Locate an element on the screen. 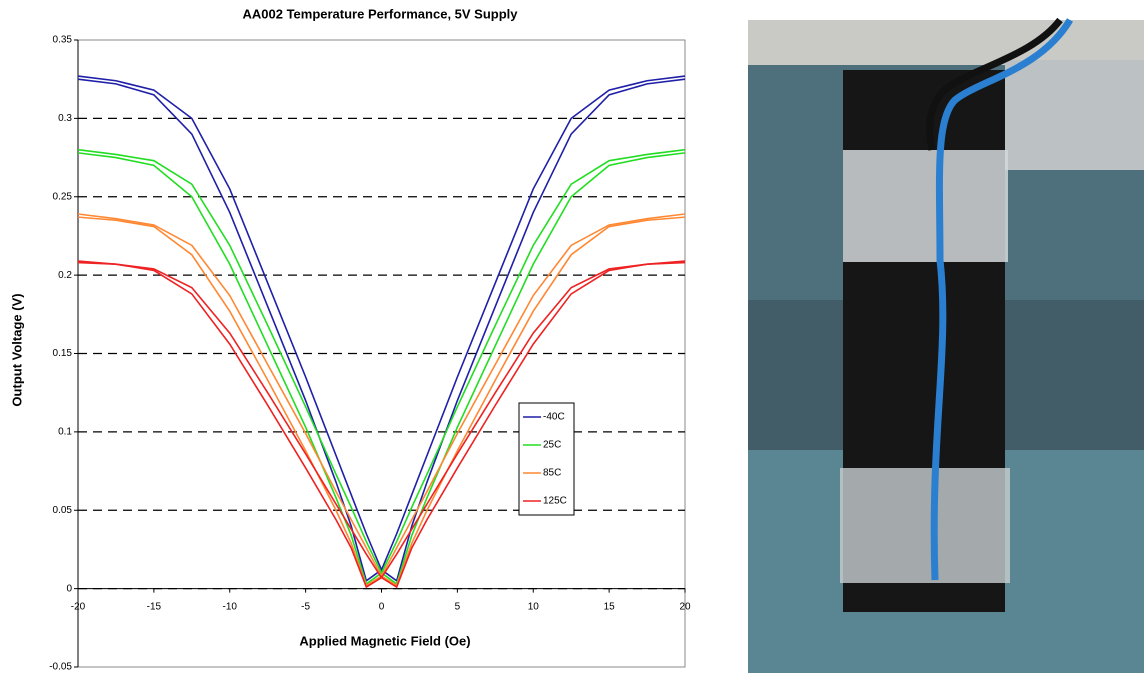 The width and height of the screenshot is (1144, 673). y-tick-label: 0.15 is located at coordinates (63, 353).